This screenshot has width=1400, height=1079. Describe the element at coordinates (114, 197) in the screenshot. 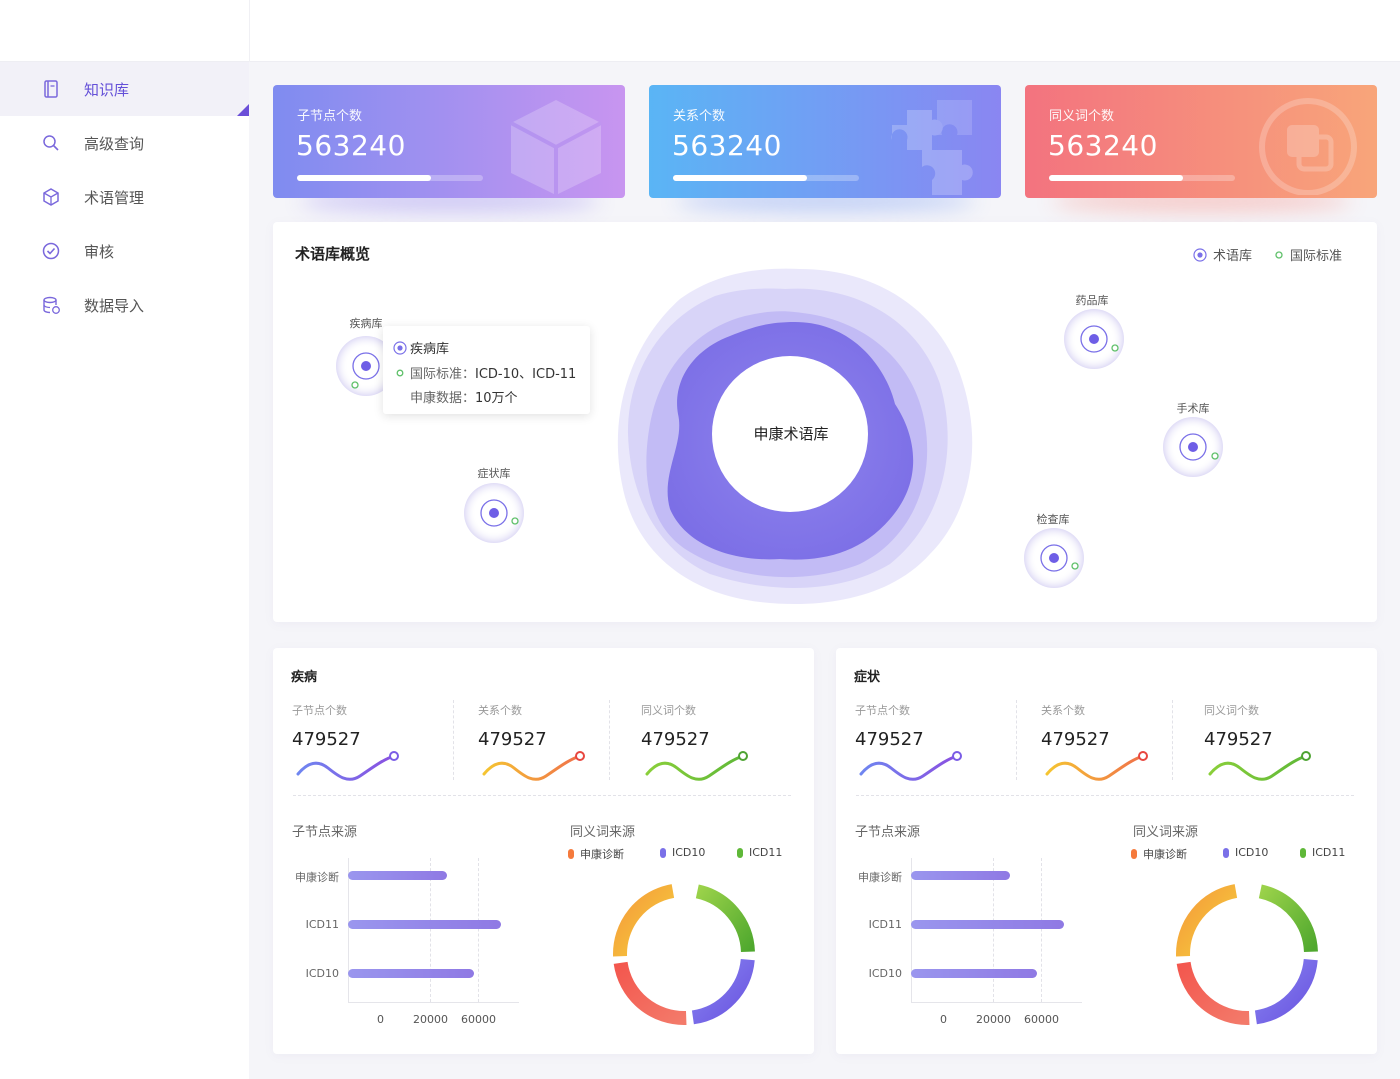

I see `sidebar-item-label: 术语管理` at that location.